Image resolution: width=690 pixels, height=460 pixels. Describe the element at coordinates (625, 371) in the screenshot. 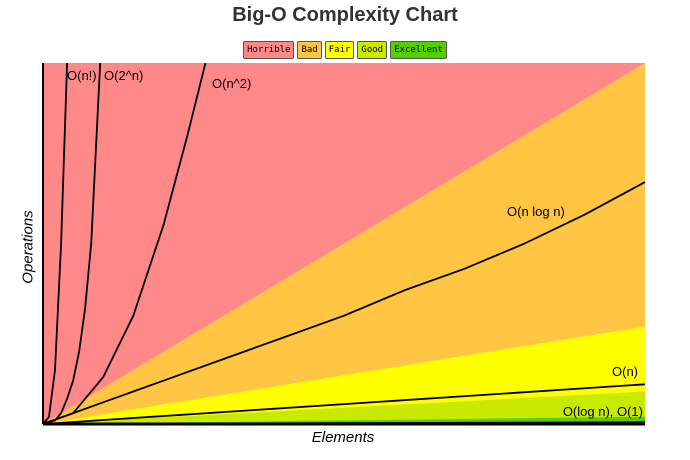

I see `series-label-4: O(n)` at that location.